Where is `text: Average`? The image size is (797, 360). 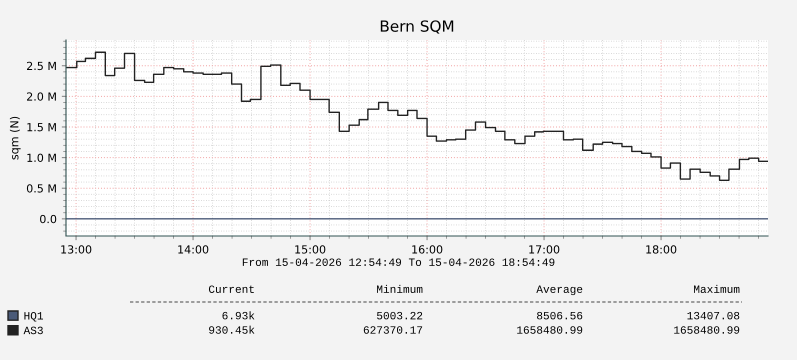
text: Average is located at coordinates (559, 291).